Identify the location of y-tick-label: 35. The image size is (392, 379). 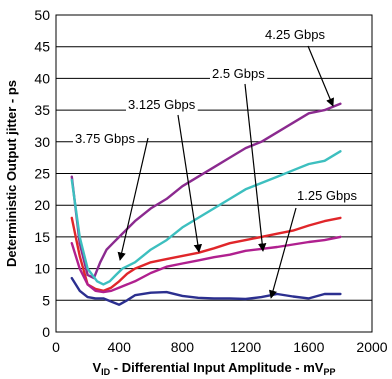
(42, 110).